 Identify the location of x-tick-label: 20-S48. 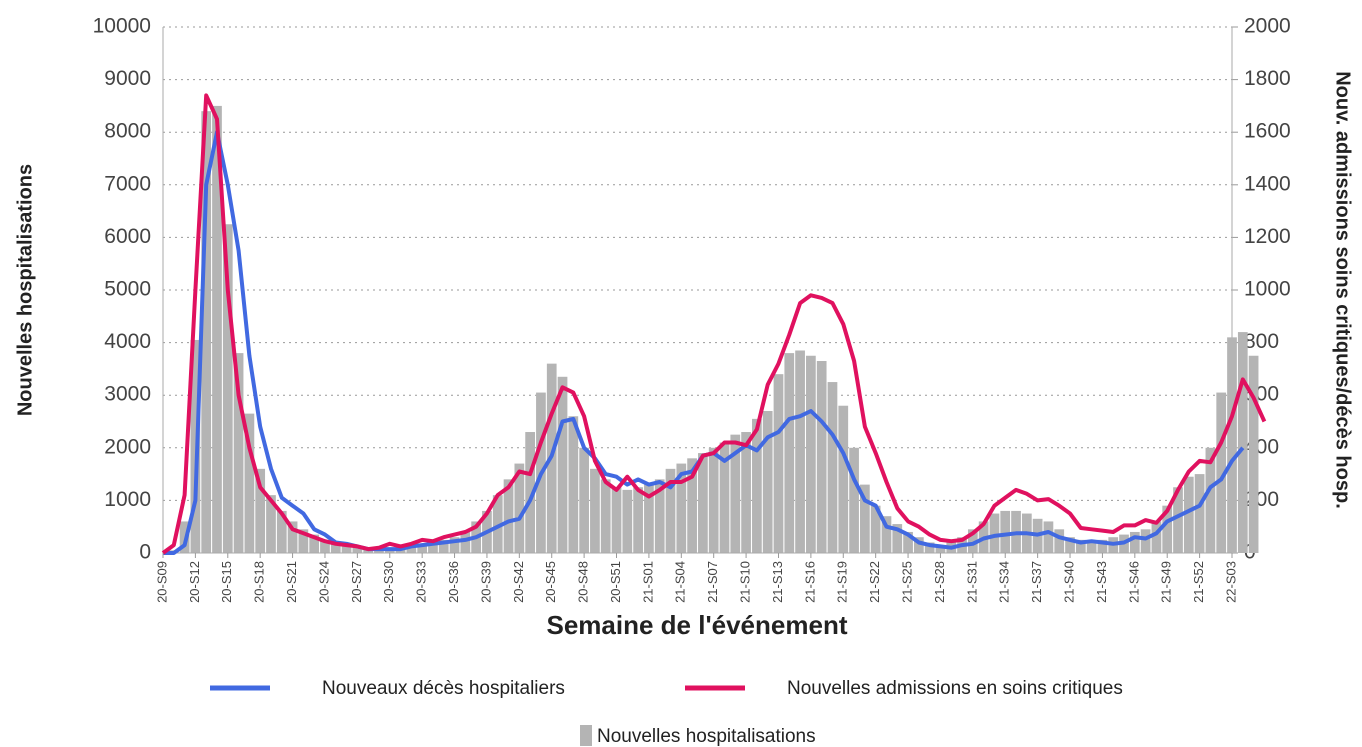
(583, 582).